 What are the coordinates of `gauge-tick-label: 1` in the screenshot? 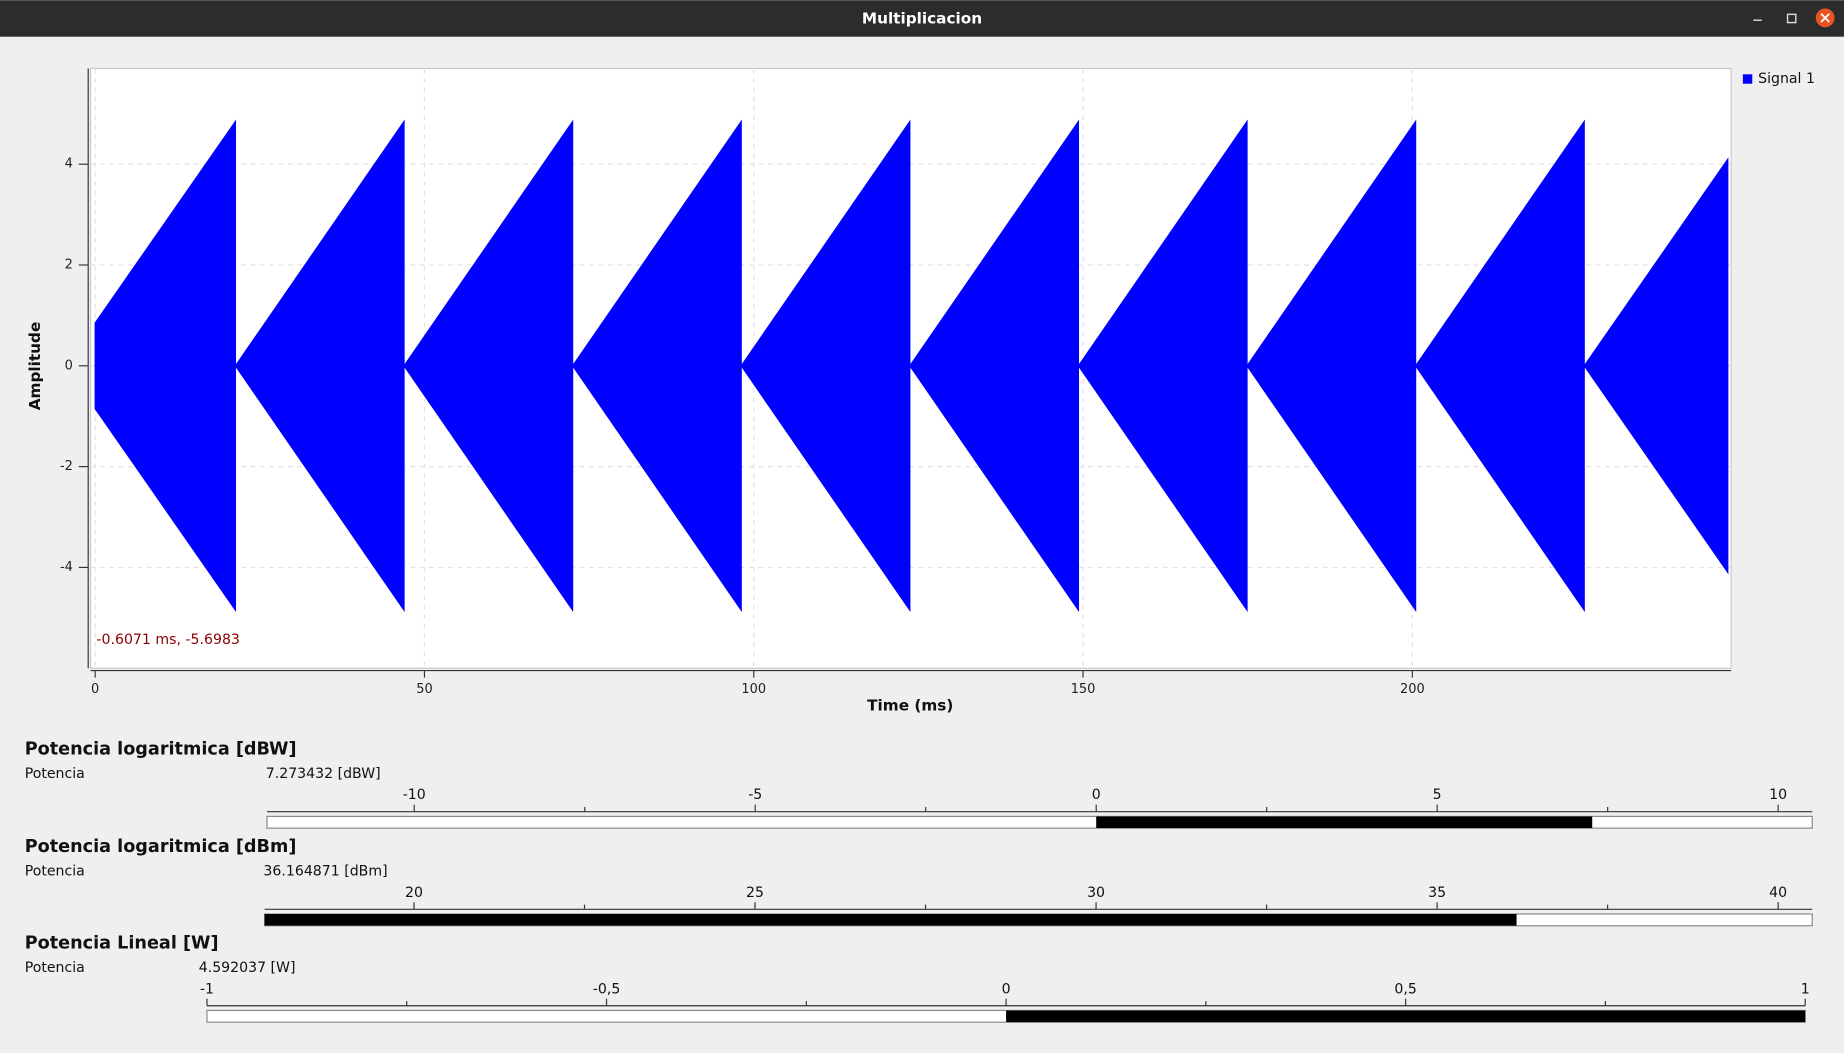 It's located at (1805, 989).